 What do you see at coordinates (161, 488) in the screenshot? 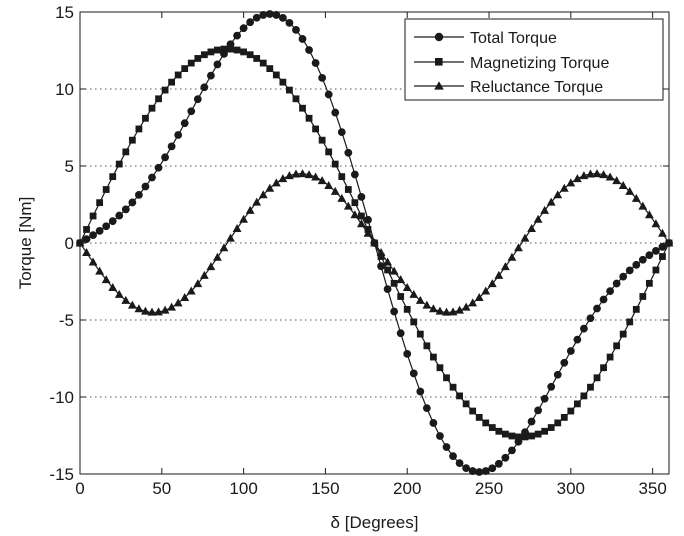
I see `x-tick-label: 50` at bounding box center [161, 488].